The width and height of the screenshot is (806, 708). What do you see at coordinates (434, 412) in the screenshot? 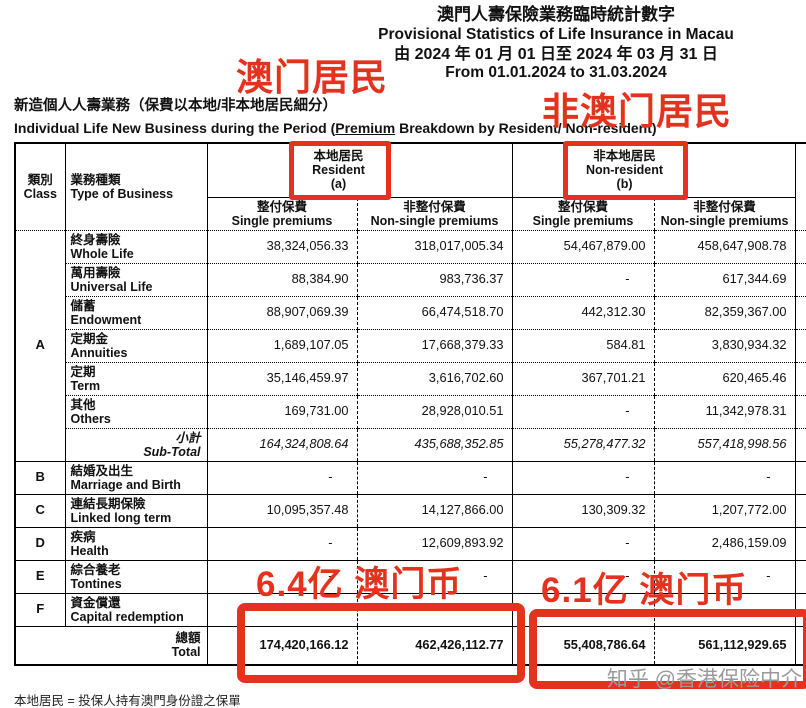
I see `cell-value: 28,928,010.51` at bounding box center [434, 412].